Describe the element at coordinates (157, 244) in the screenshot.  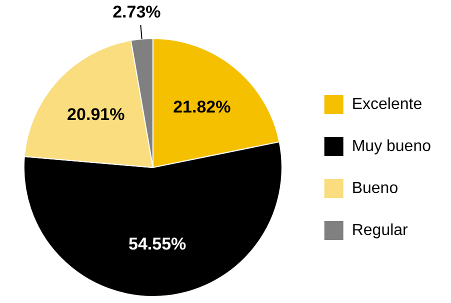
I see `data-label: 54.55%` at that location.